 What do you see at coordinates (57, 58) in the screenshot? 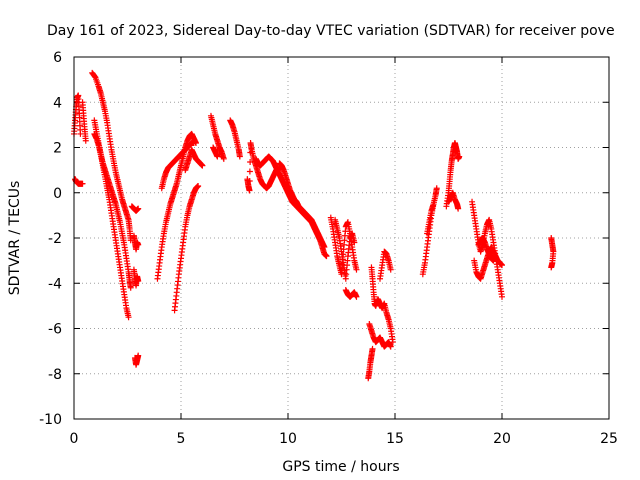
I see `y-tick-label: 6` at bounding box center [57, 58].